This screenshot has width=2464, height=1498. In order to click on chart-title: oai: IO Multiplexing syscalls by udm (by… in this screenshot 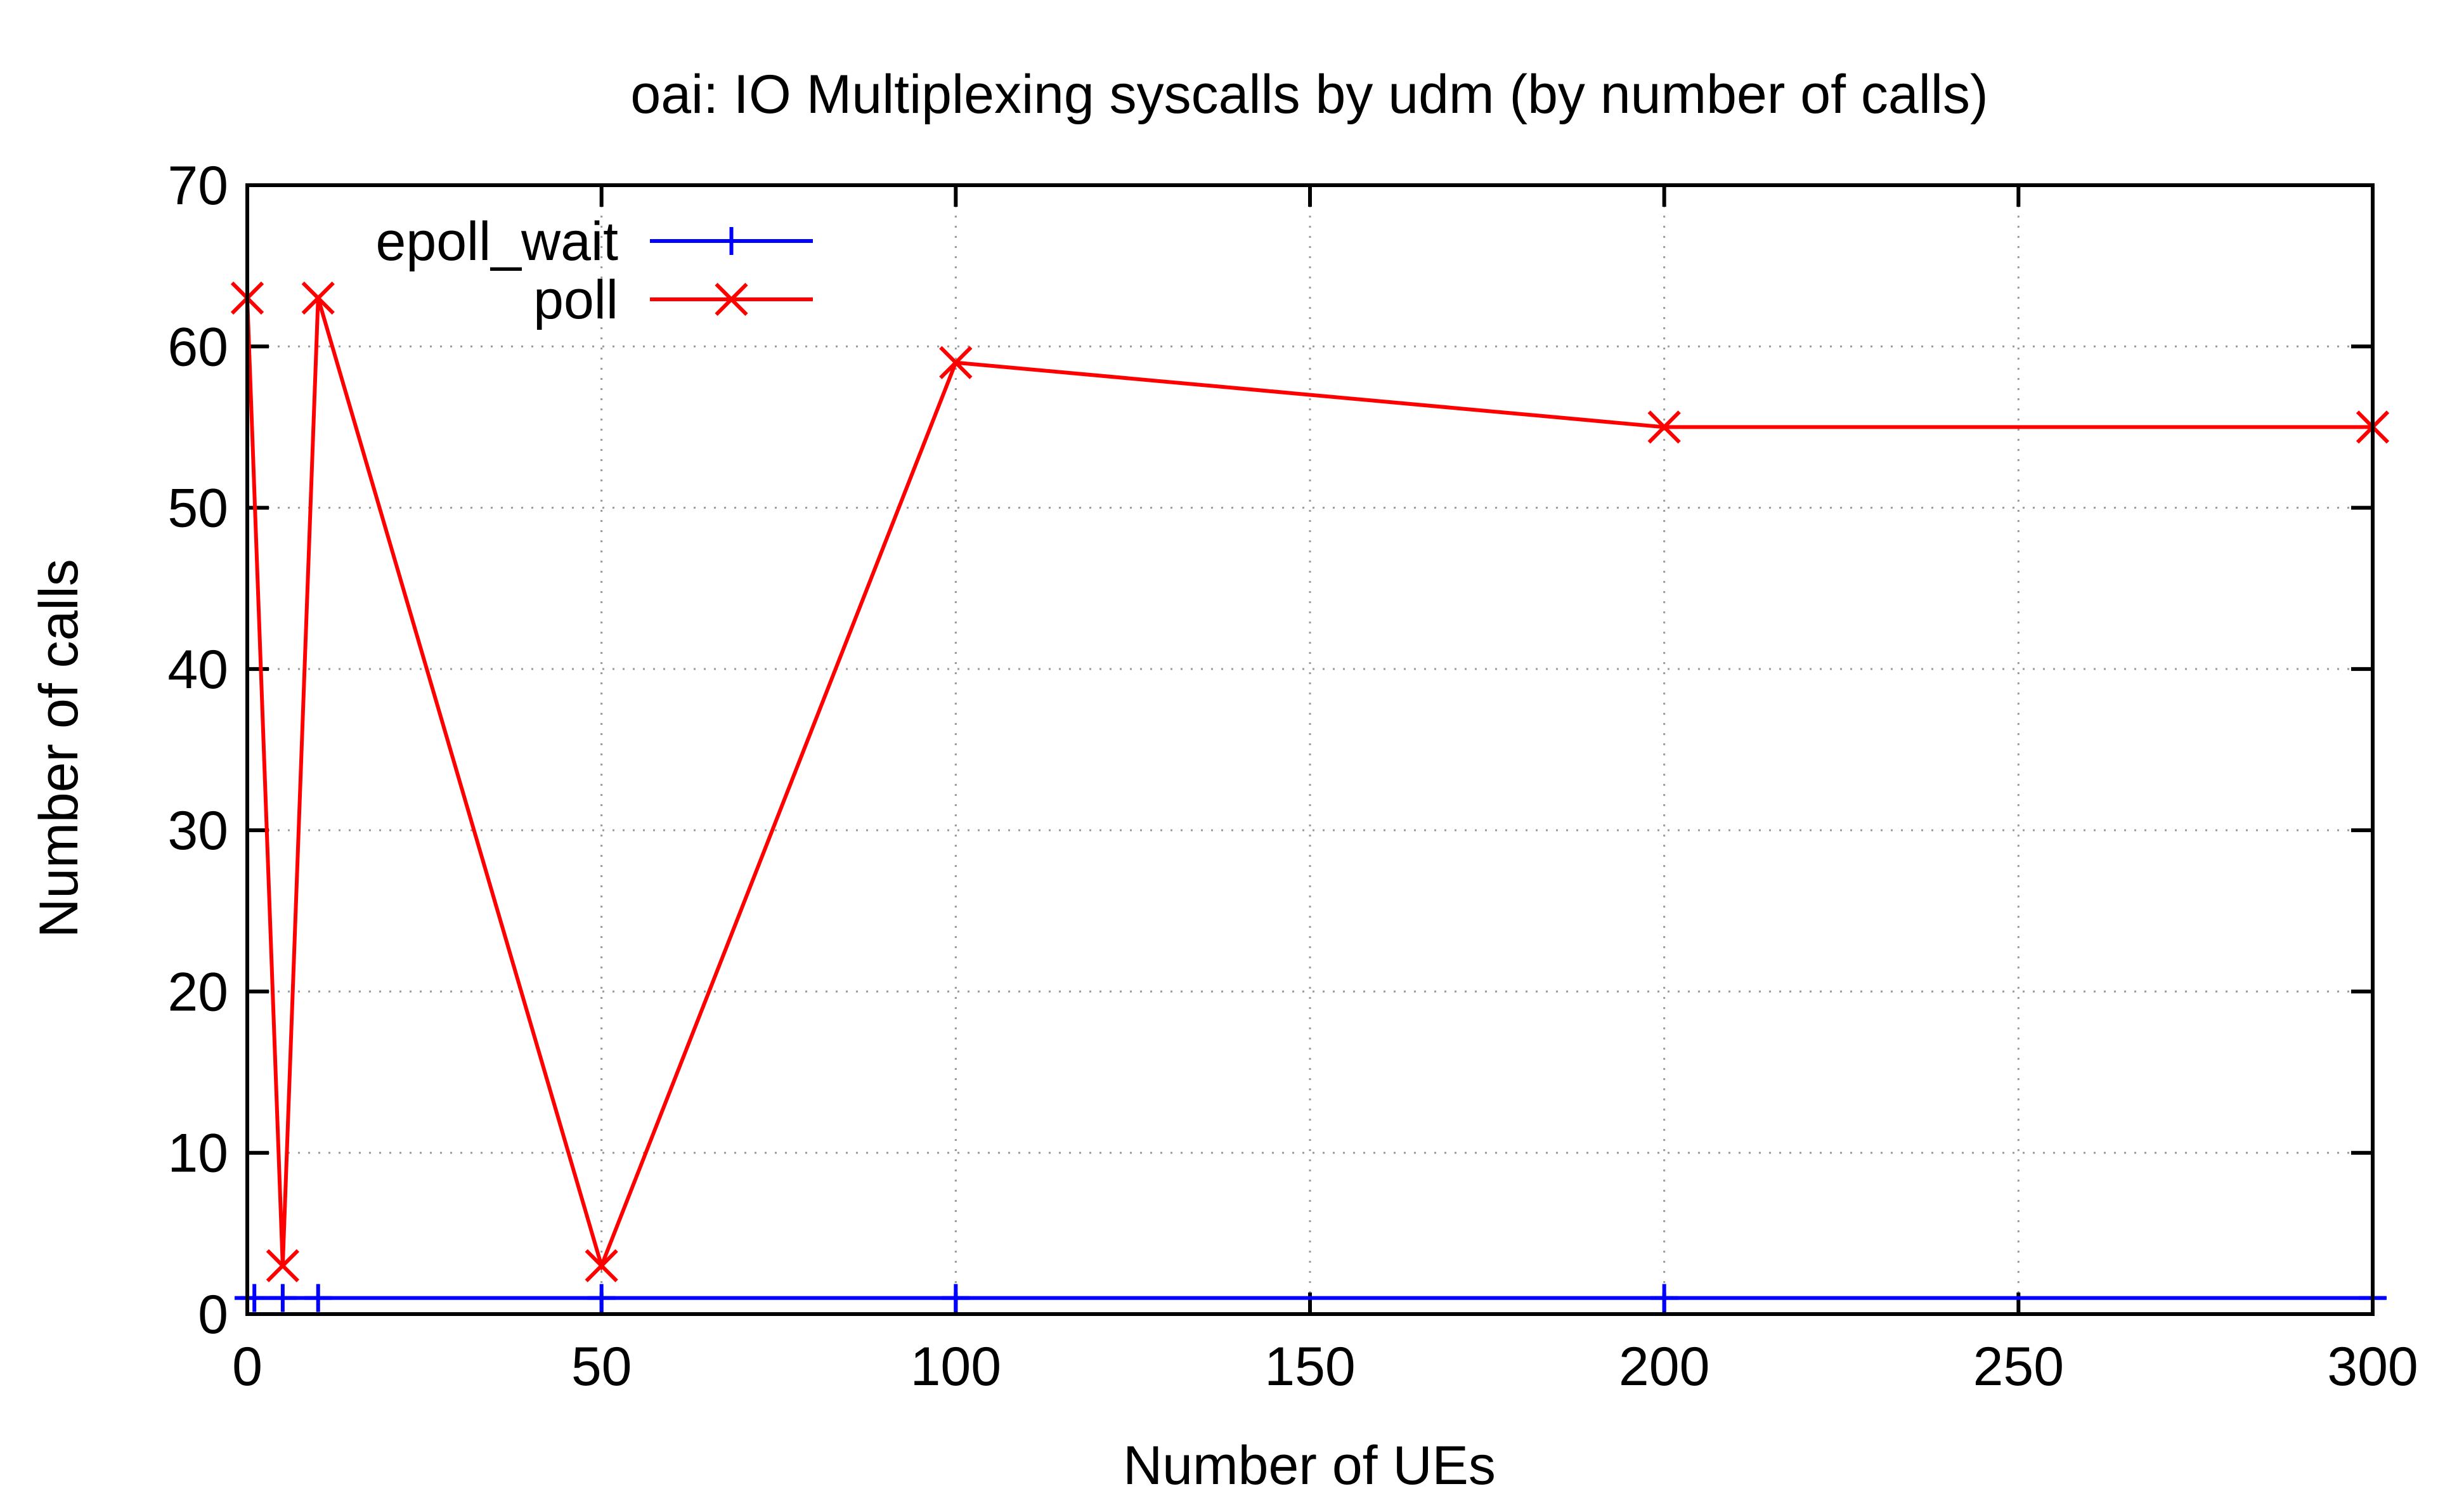, I will do `click(1309, 94)`.